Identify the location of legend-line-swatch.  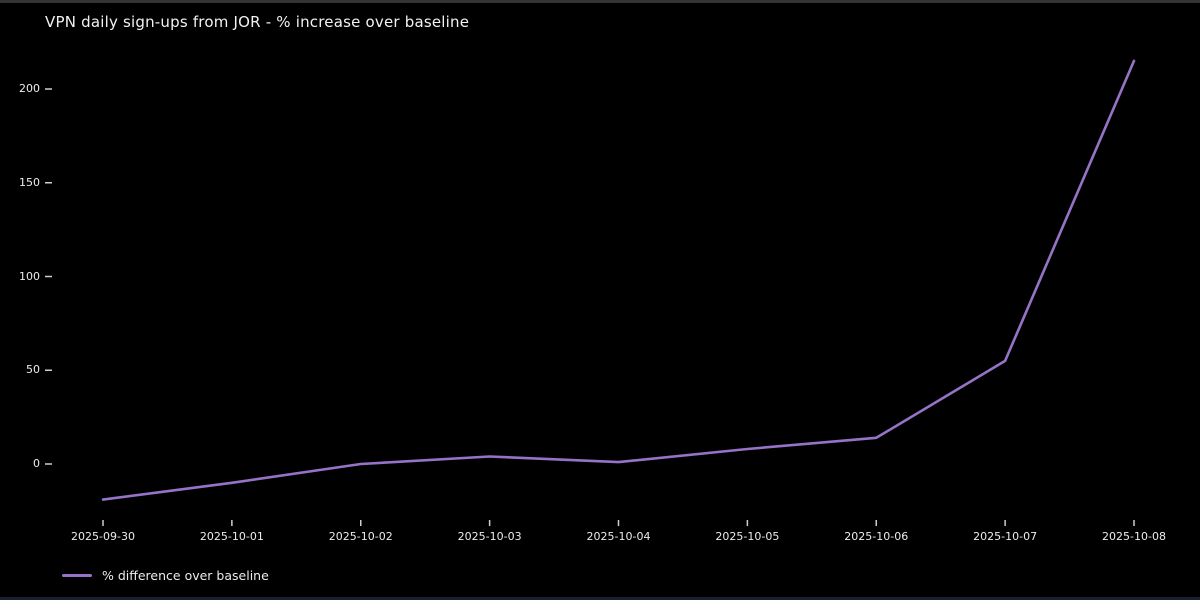
(77, 575).